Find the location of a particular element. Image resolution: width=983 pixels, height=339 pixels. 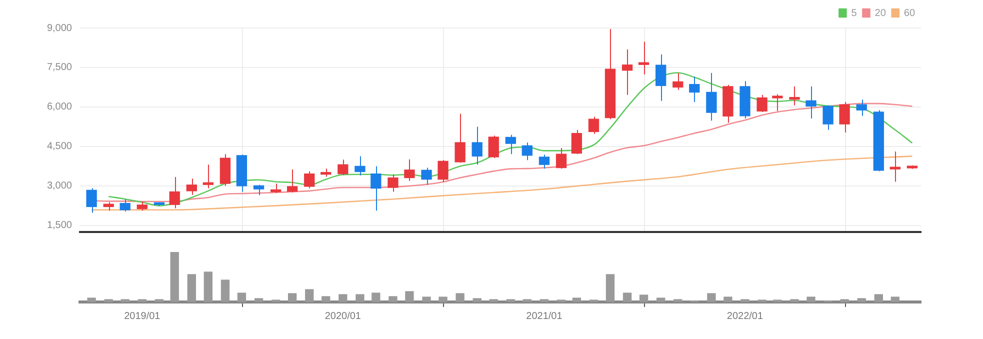

x-tick-label: 2019/01 is located at coordinates (142, 316).